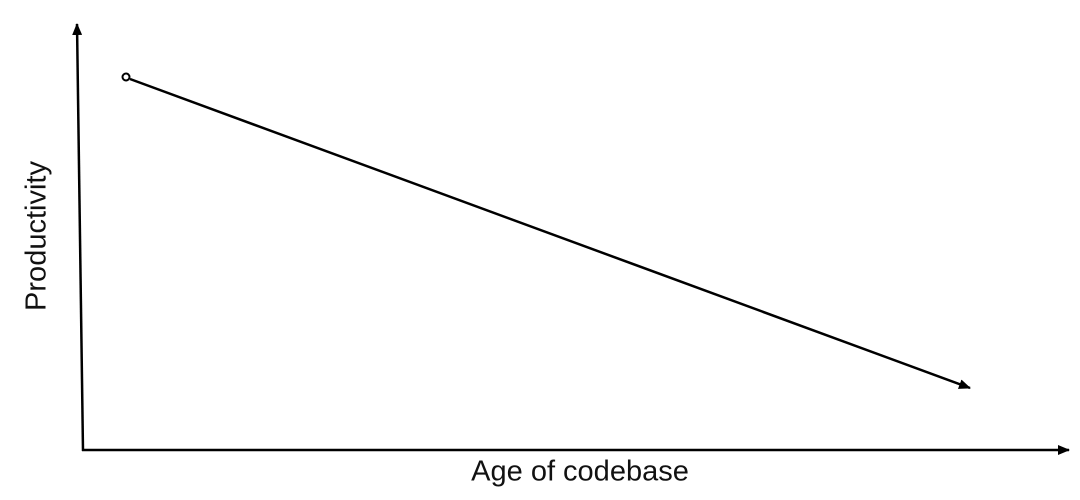 This screenshot has height=500, width=1080. Describe the element at coordinates (37, 236) in the screenshot. I see `y-axis-label: Productivity` at that location.